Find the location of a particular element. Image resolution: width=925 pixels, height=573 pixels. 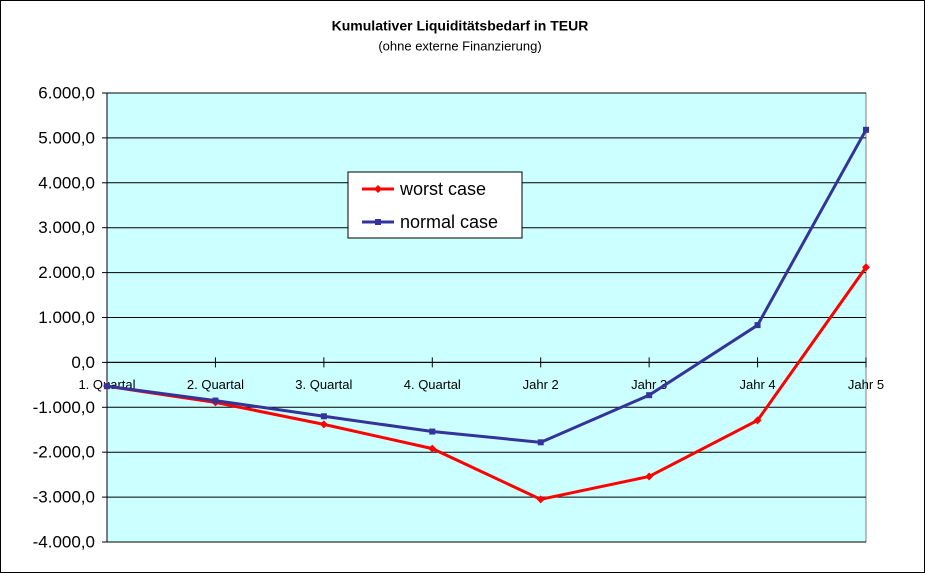

y-tick-label: -3.000,0 is located at coordinates (64, 497).